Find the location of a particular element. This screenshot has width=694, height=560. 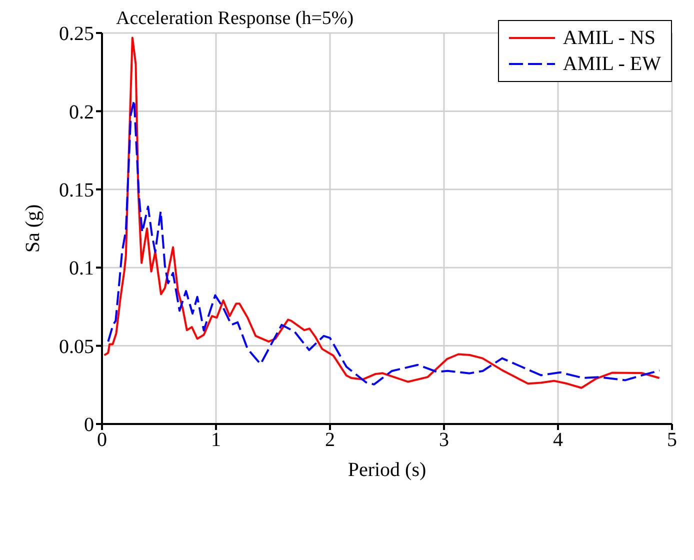

y-tick-label: 0.15 is located at coordinates (76, 191).